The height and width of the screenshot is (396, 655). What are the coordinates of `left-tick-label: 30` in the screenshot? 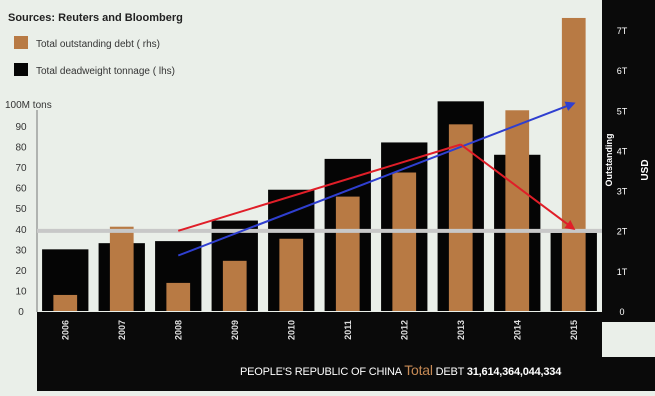 It's located at (21, 250).